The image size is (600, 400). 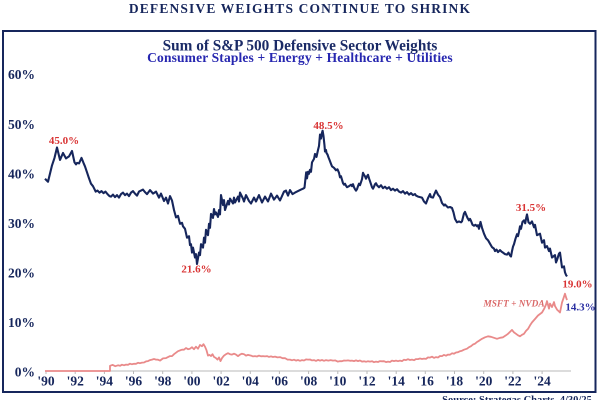 What do you see at coordinates (542, 381) in the screenshot?
I see `svg-text: '24` at bounding box center [542, 381].